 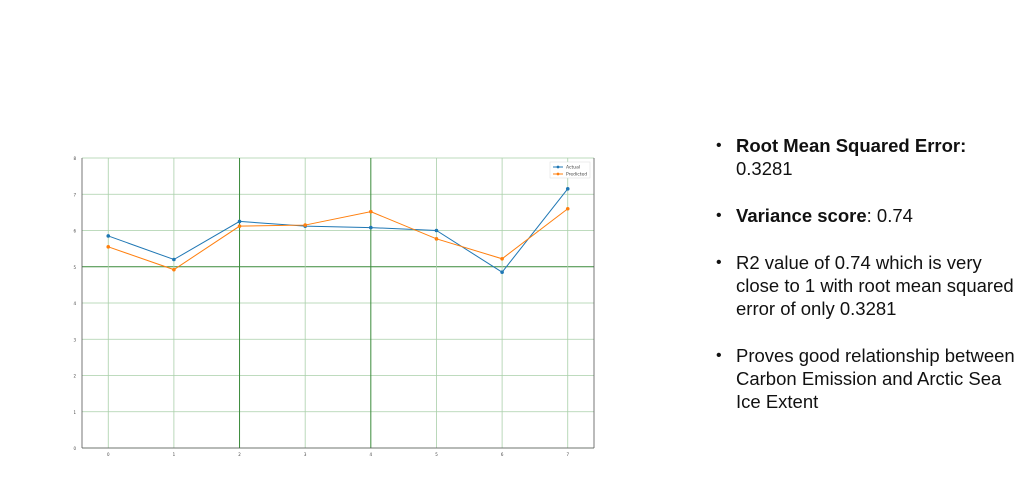 I want to click on series-lines, so click(x=338, y=230).